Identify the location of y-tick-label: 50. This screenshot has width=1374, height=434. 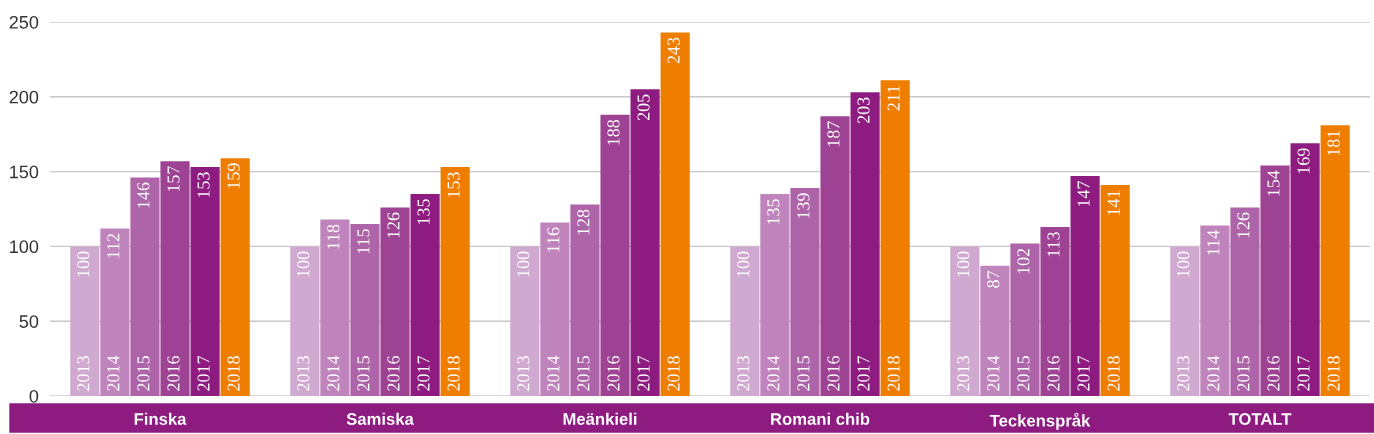
(29, 321).